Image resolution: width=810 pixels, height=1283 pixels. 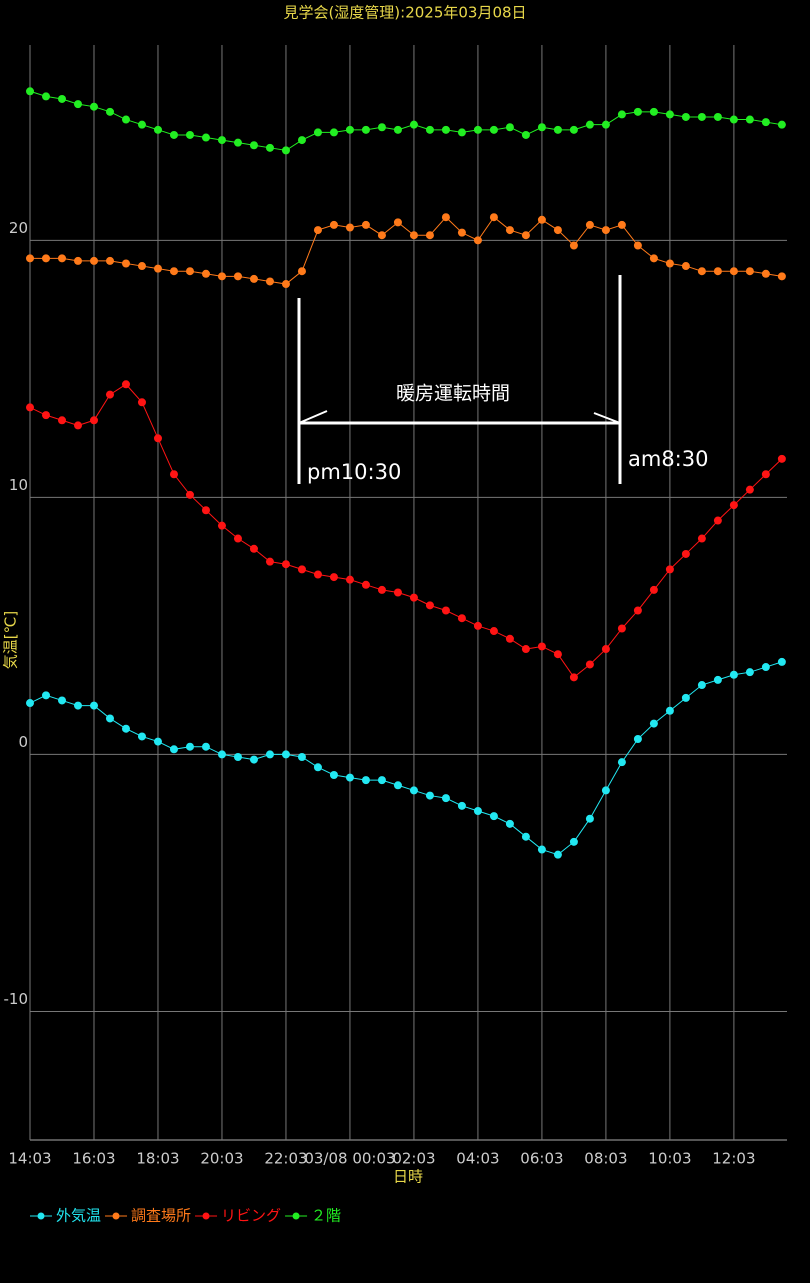 I want to click on x-tick-label: 20:03, so click(x=221, y=1159).